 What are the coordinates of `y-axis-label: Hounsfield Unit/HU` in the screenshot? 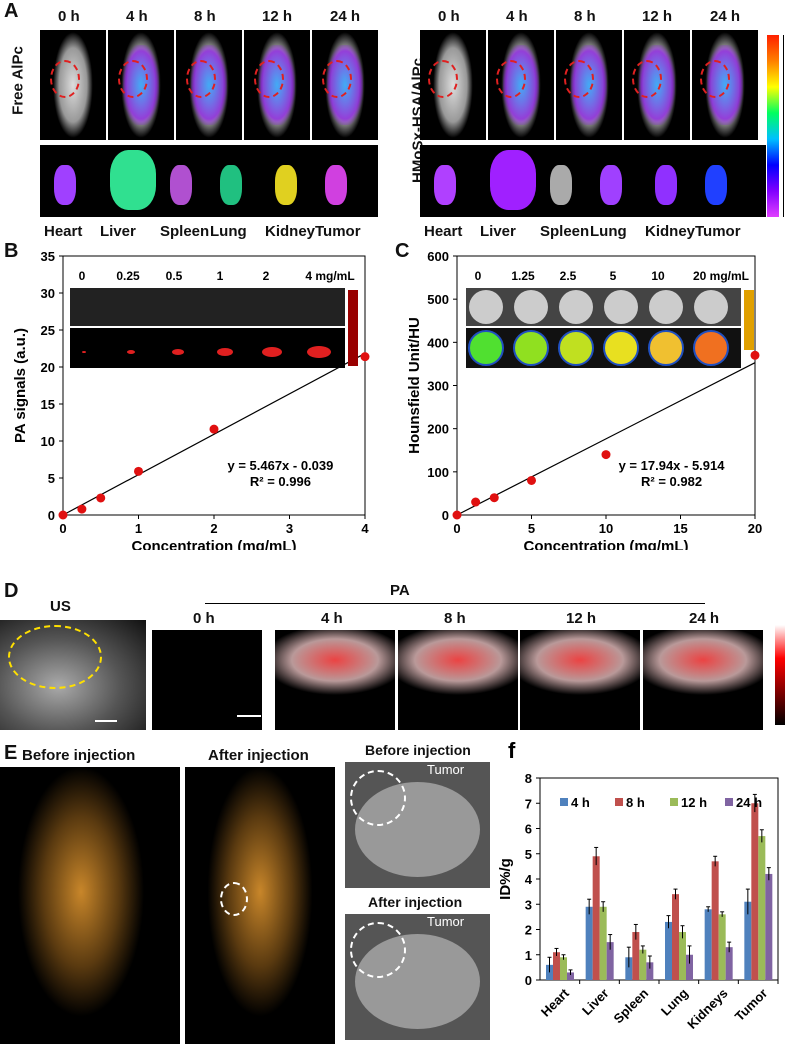 It's located at (414, 385).